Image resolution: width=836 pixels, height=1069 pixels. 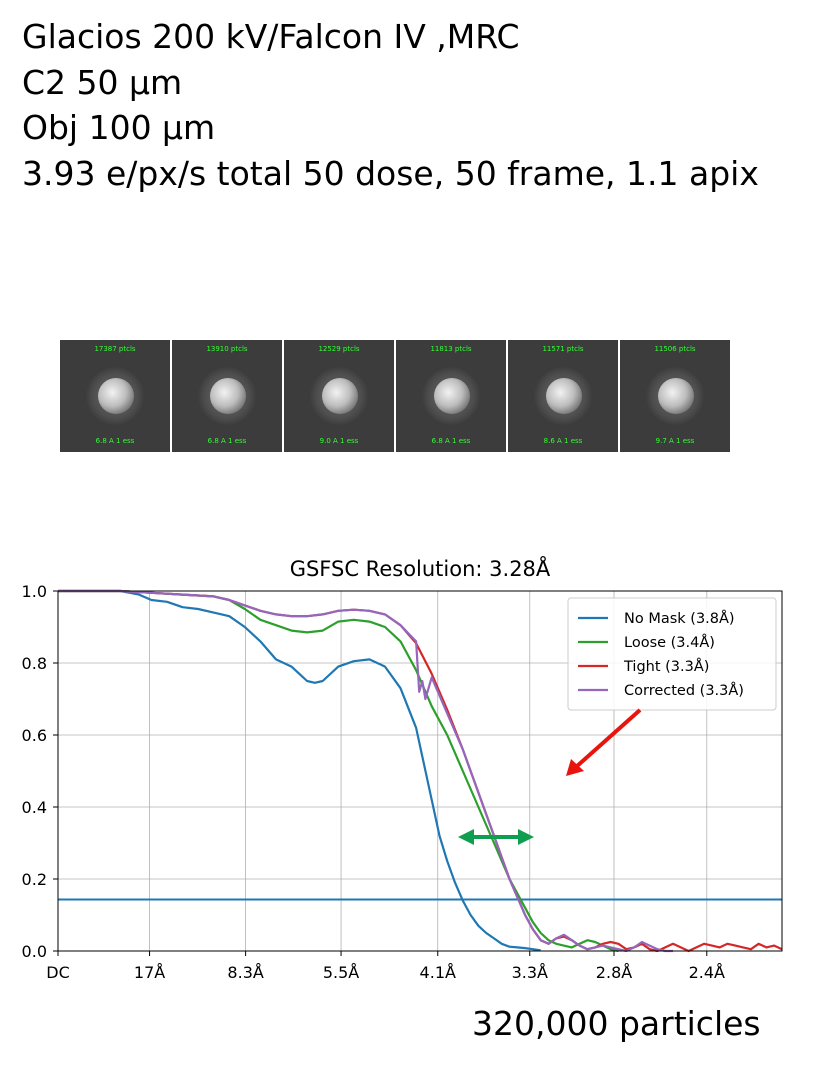 I want to click on objective-aperture-line: Obj 100 μm, so click(x=119, y=127).